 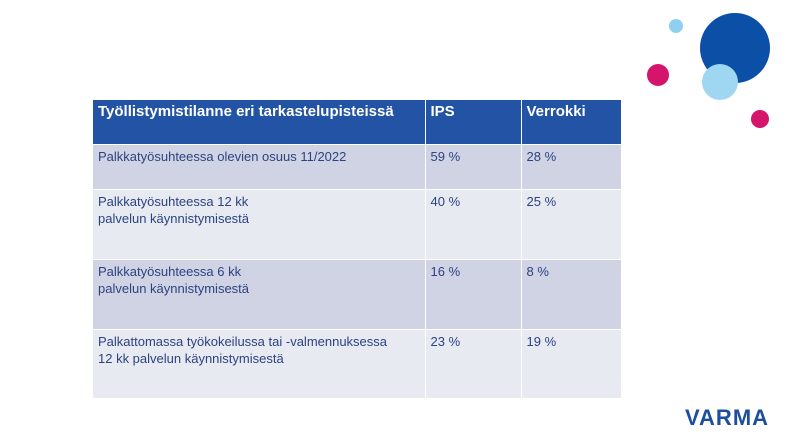 I want to click on cell-line: Palkkatyösuhteessa olevien osuus 11/2022, so click(x=222, y=156).